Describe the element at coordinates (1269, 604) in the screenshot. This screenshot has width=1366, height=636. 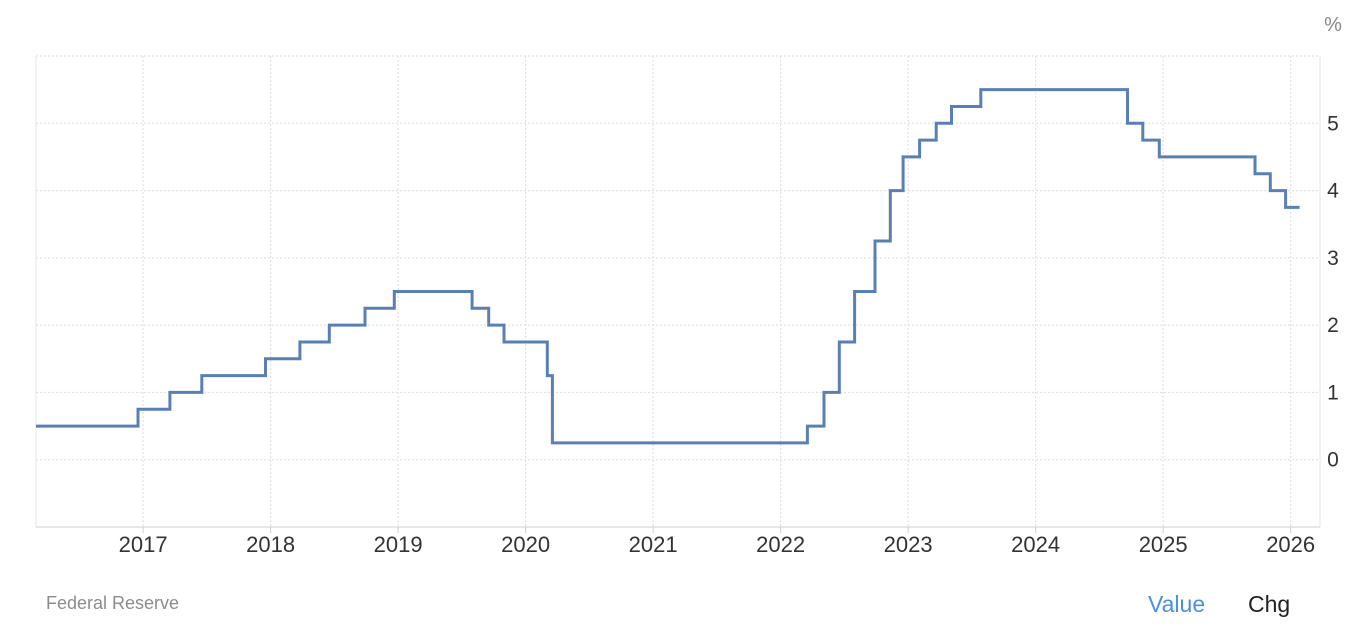
I see `tab-chg: Chg` at that location.